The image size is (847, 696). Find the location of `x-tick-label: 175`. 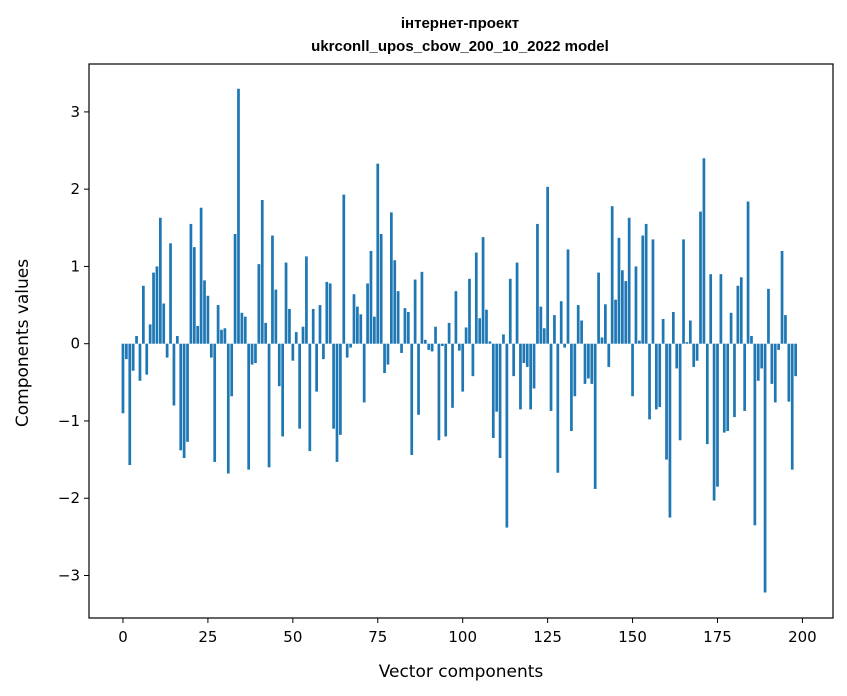

x-tick-label: 175 is located at coordinates (717, 637).